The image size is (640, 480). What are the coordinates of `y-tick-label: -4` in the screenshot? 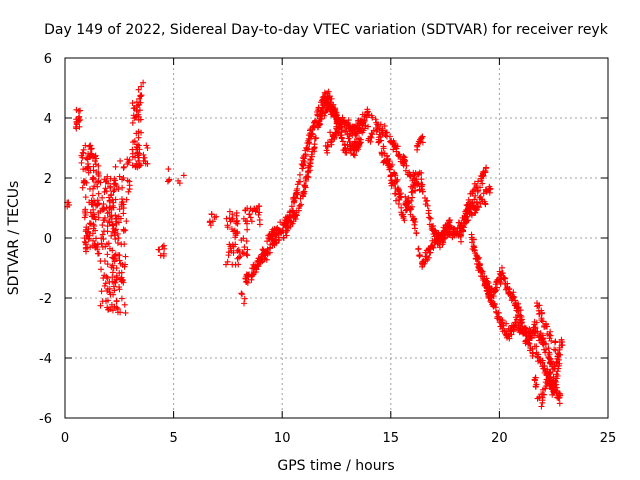 It's located at (45, 359).